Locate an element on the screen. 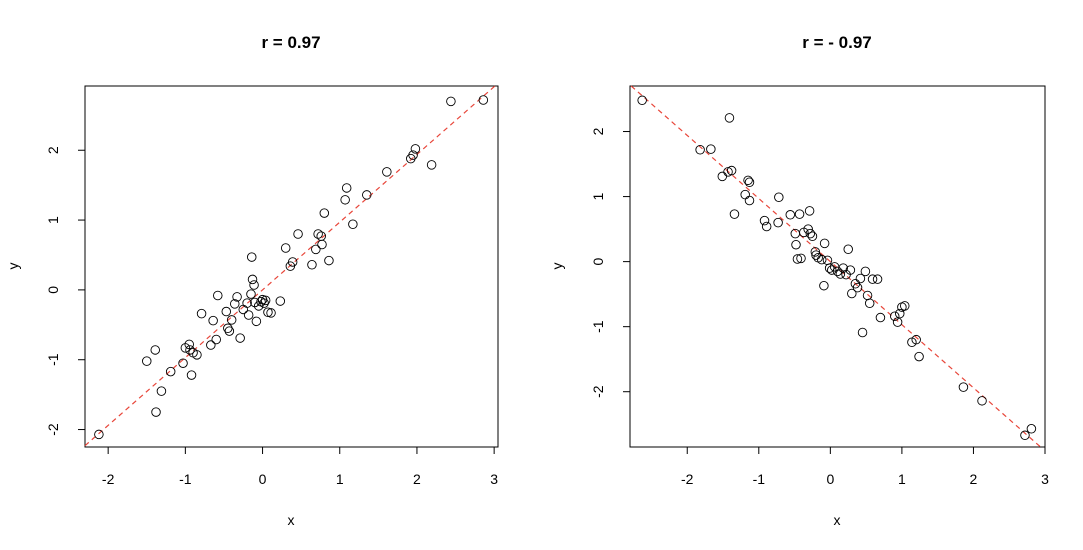 This screenshot has height=550, width=1083. x-tick-label: 2 is located at coordinates (974, 479).